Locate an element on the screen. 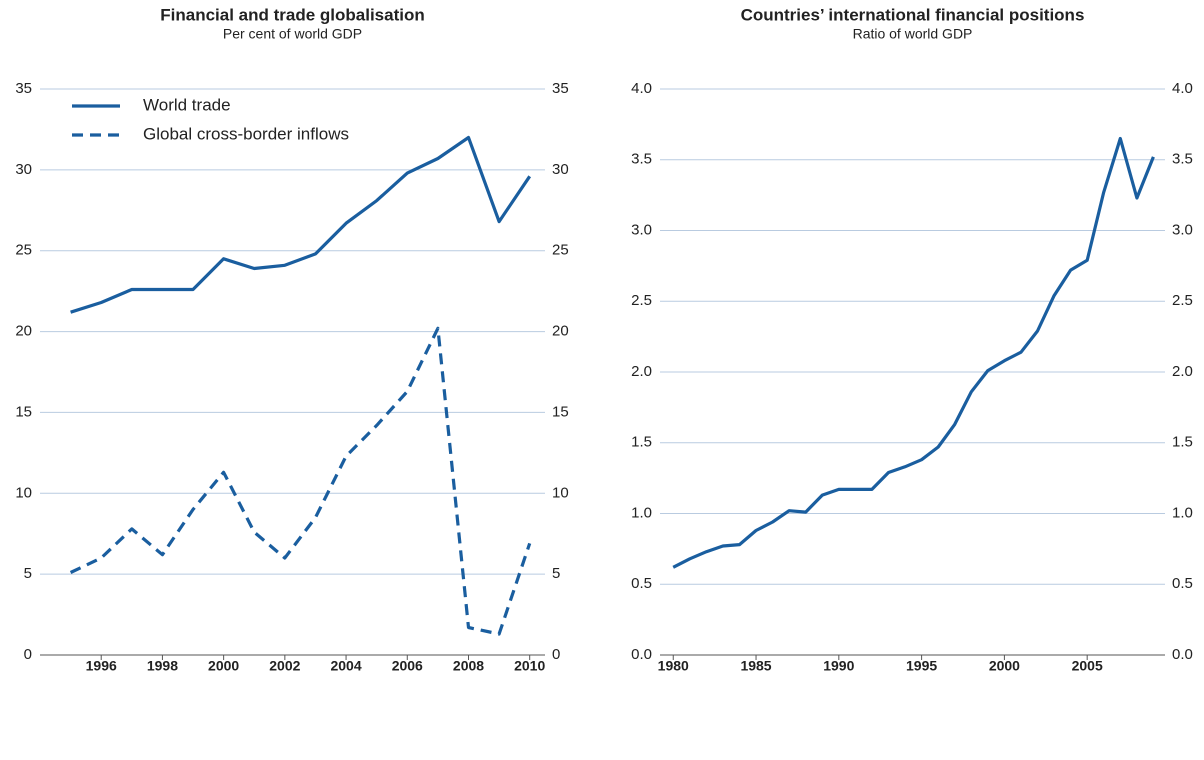  x-tick-label: 1980 is located at coordinates (673, 666).